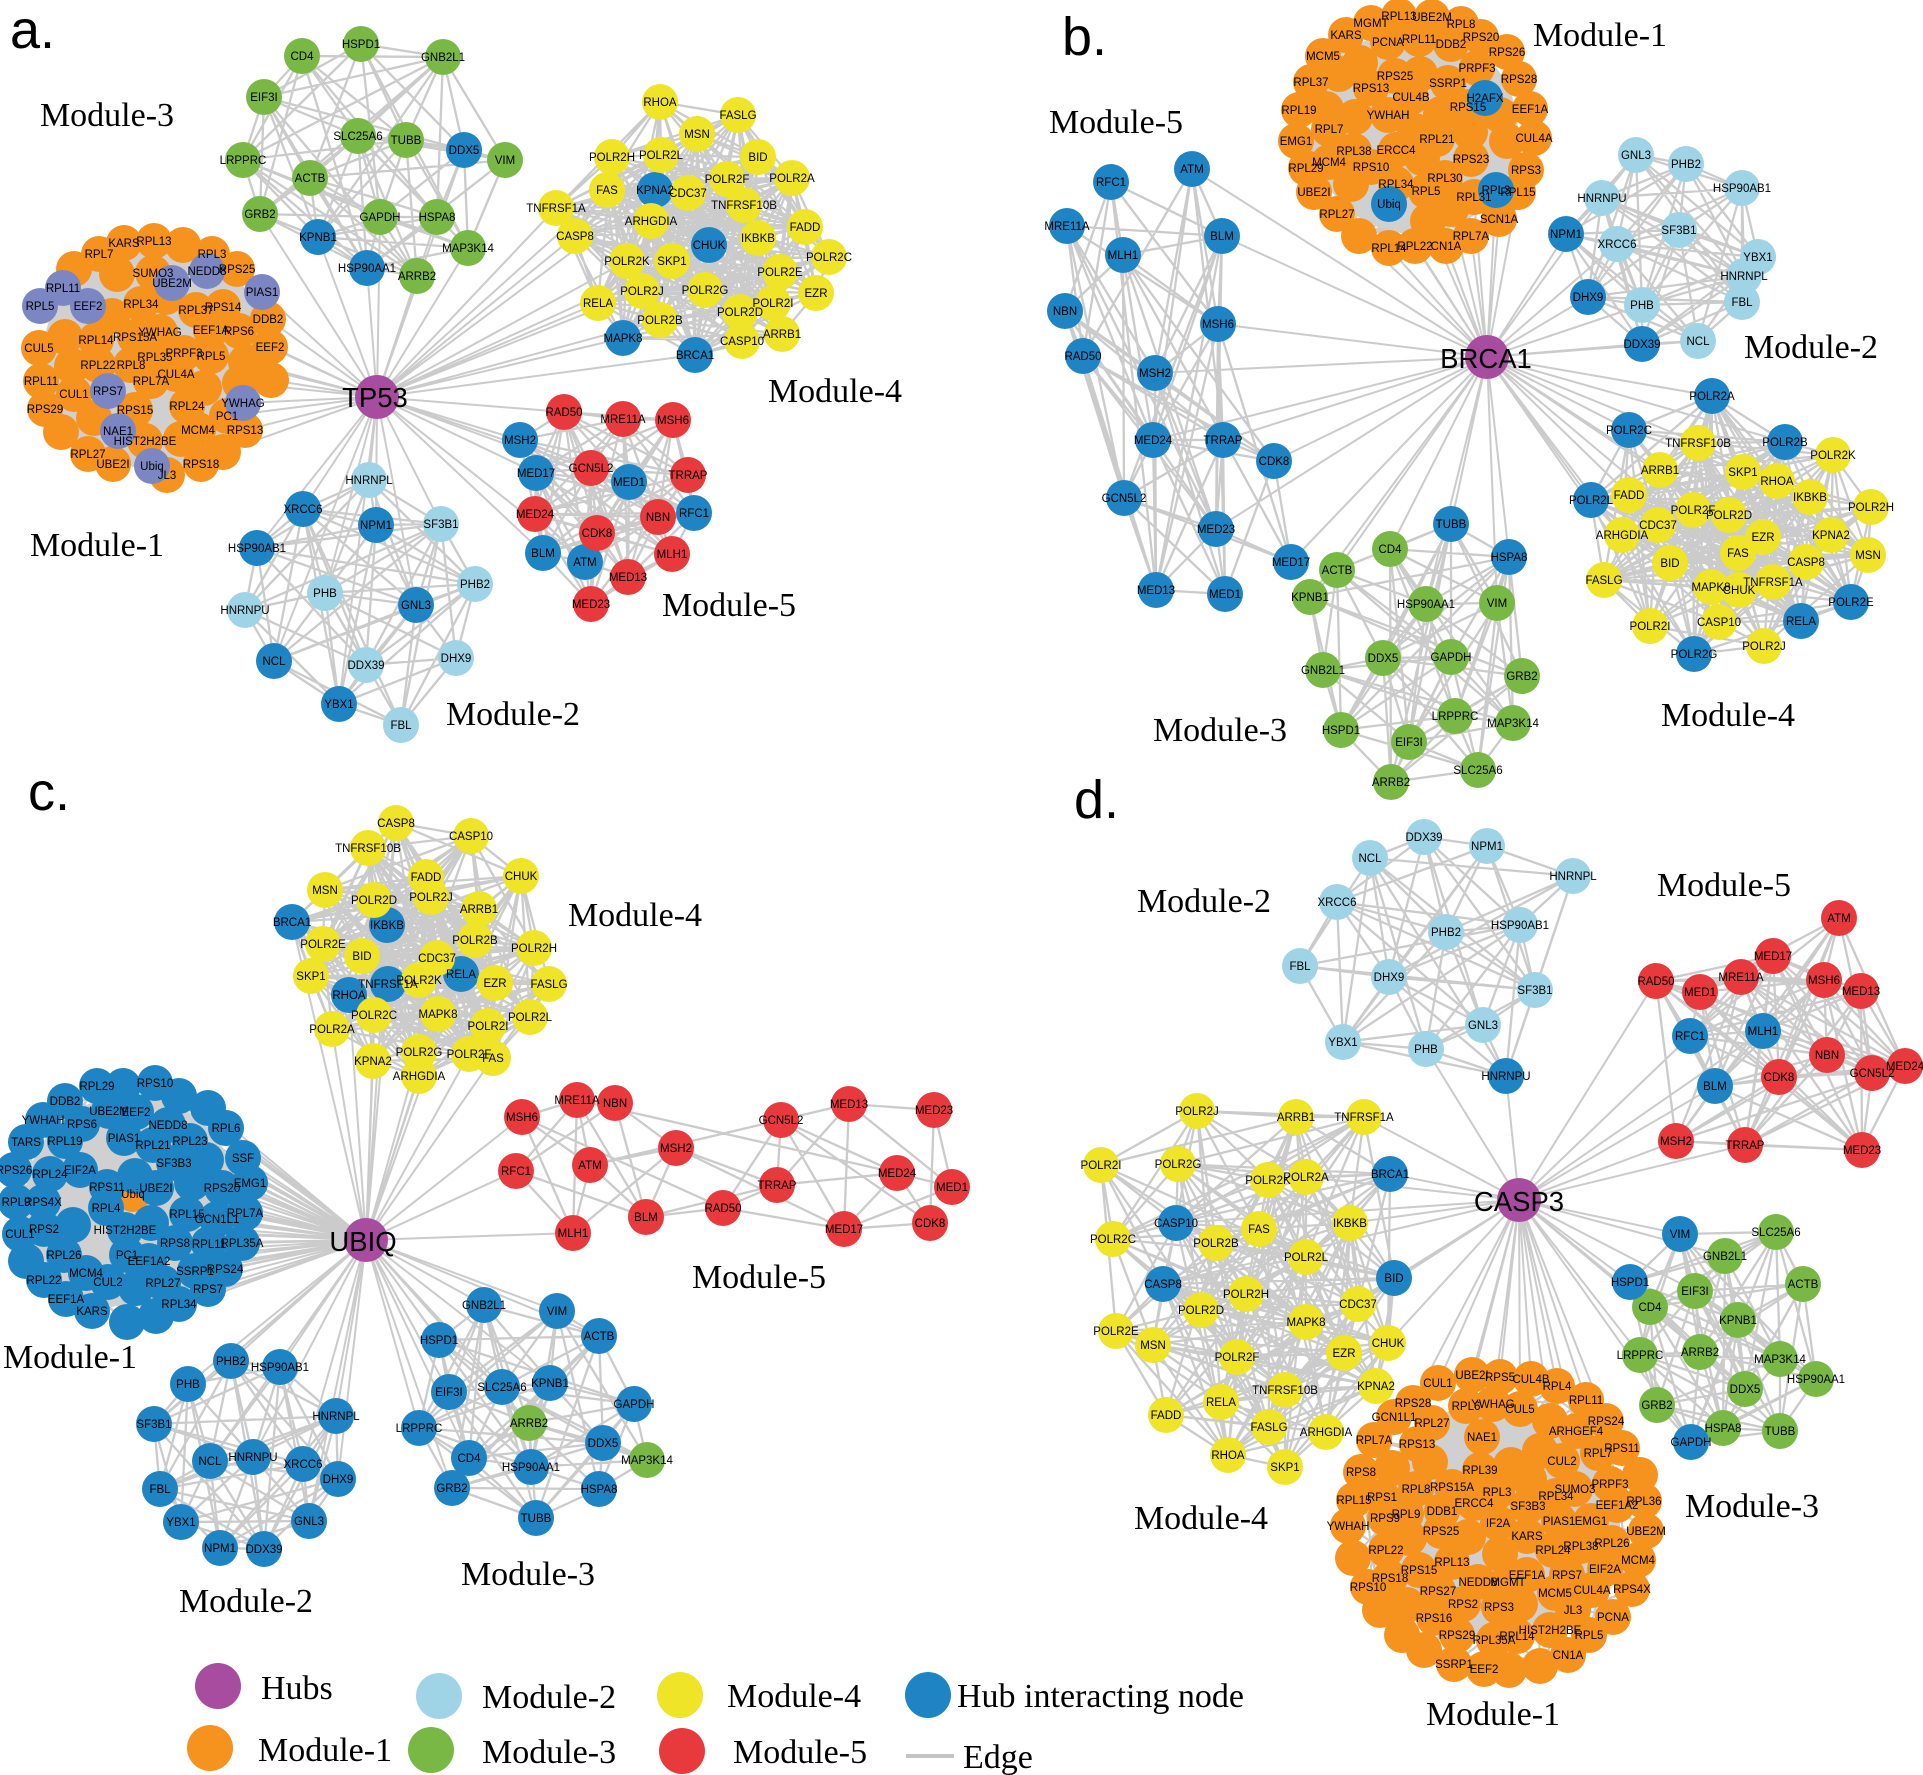 This screenshot has height=1775, width=1923. Describe the element at coordinates (1520, 926) in the screenshot. I see `svg-text: HSP90AB1` at that location.